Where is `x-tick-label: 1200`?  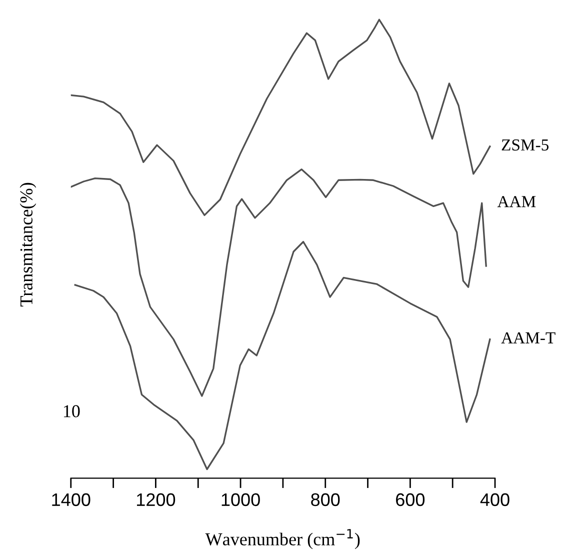
x-tick-label: 1200 is located at coordinates (156, 499).